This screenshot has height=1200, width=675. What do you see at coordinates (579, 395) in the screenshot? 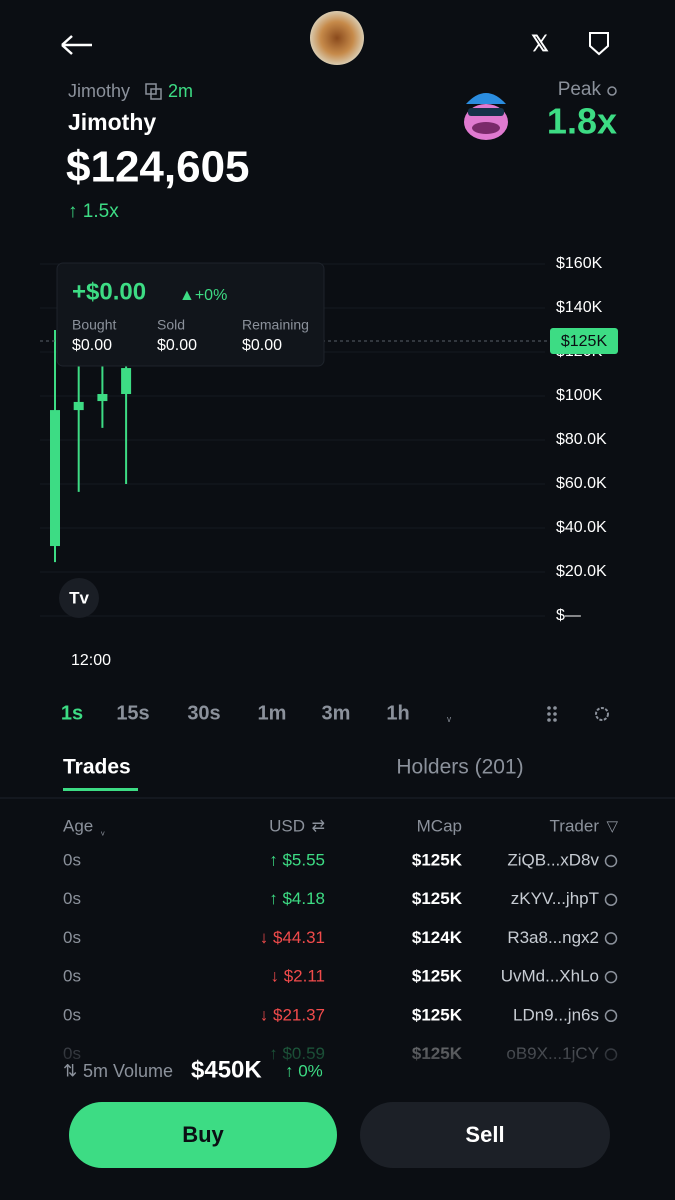
I see `y-tick-label: $100K` at bounding box center [579, 395].